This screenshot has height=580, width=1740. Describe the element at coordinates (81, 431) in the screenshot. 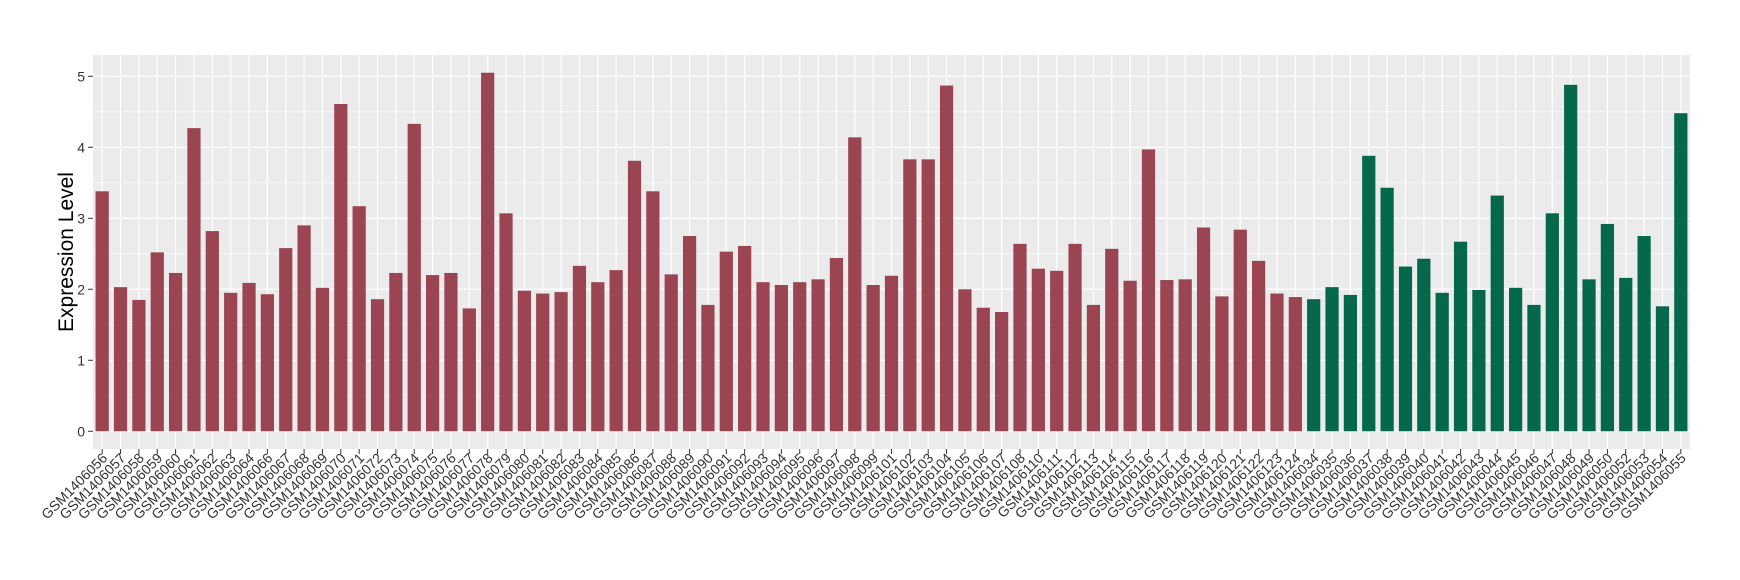

I see `y-tick-label: 0` at that location.